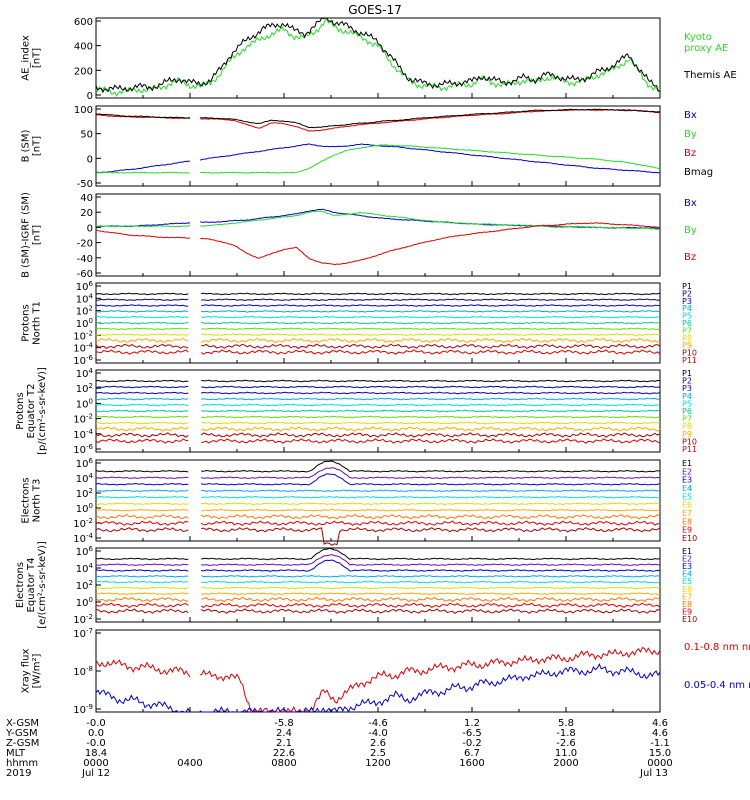 Image resolution: width=750 pixels, height=800 pixels. I want to click on ephemeris-value: 1600, so click(471, 763).